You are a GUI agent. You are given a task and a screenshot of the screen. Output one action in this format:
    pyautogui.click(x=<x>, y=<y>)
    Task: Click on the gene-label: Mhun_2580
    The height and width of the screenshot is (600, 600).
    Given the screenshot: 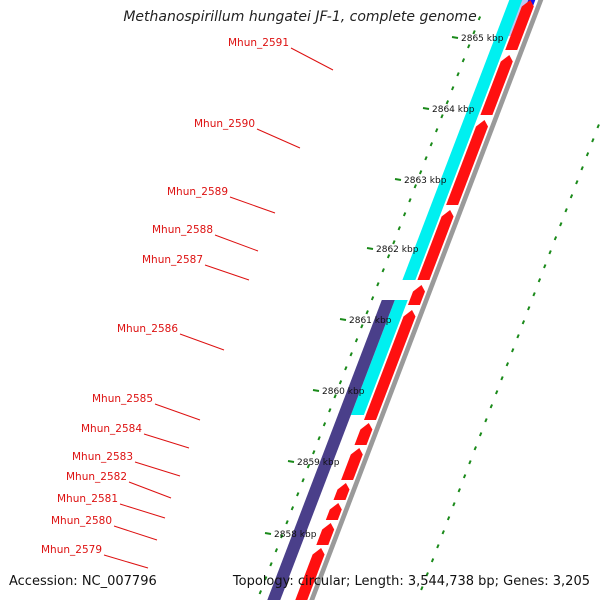 What is the action you would take?
    pyautogui.click(x=81, y=521)
    